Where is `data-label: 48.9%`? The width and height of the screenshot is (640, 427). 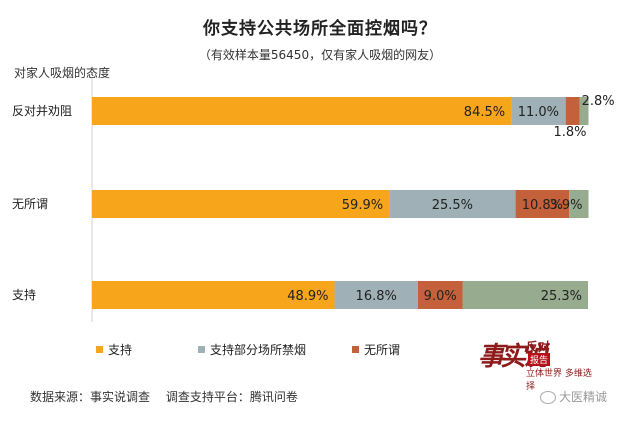
data-label: 48.9% is located at coordinates (307, 296).